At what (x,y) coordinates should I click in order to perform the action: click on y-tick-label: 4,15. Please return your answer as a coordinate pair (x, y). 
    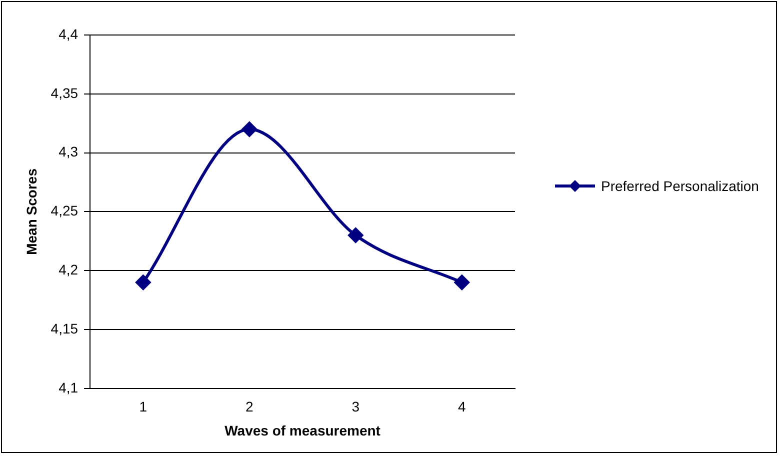
    Looking at the image, I should click on (64, 328).